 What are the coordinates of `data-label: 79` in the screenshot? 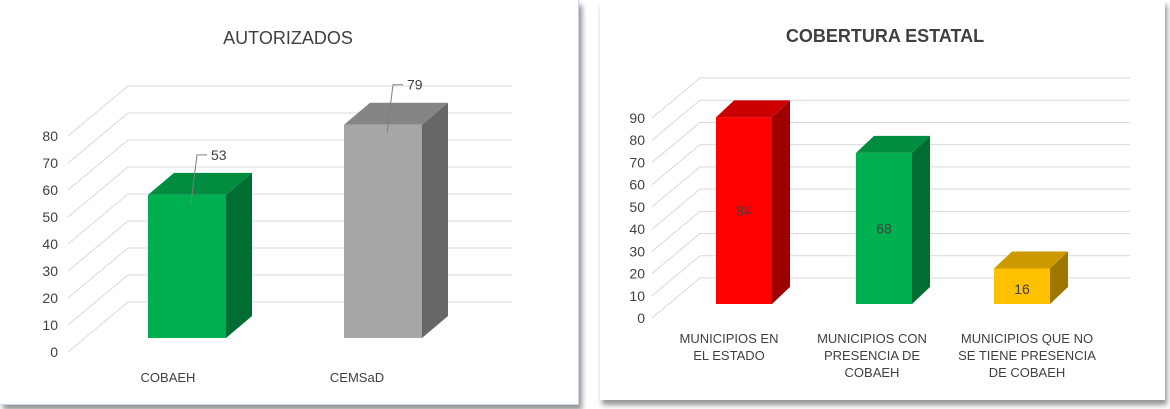 It's located at (415, 85).